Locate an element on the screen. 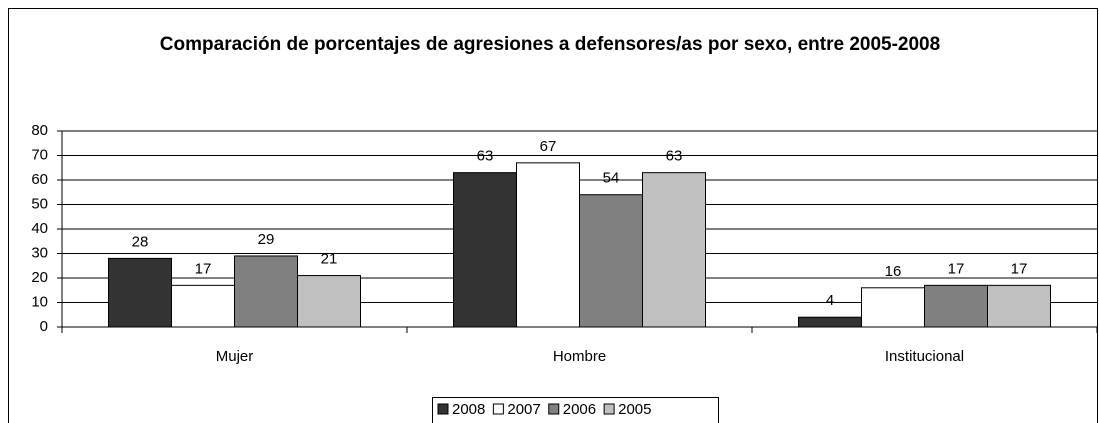  value-label: 54 is located at coordinates (611, 178).